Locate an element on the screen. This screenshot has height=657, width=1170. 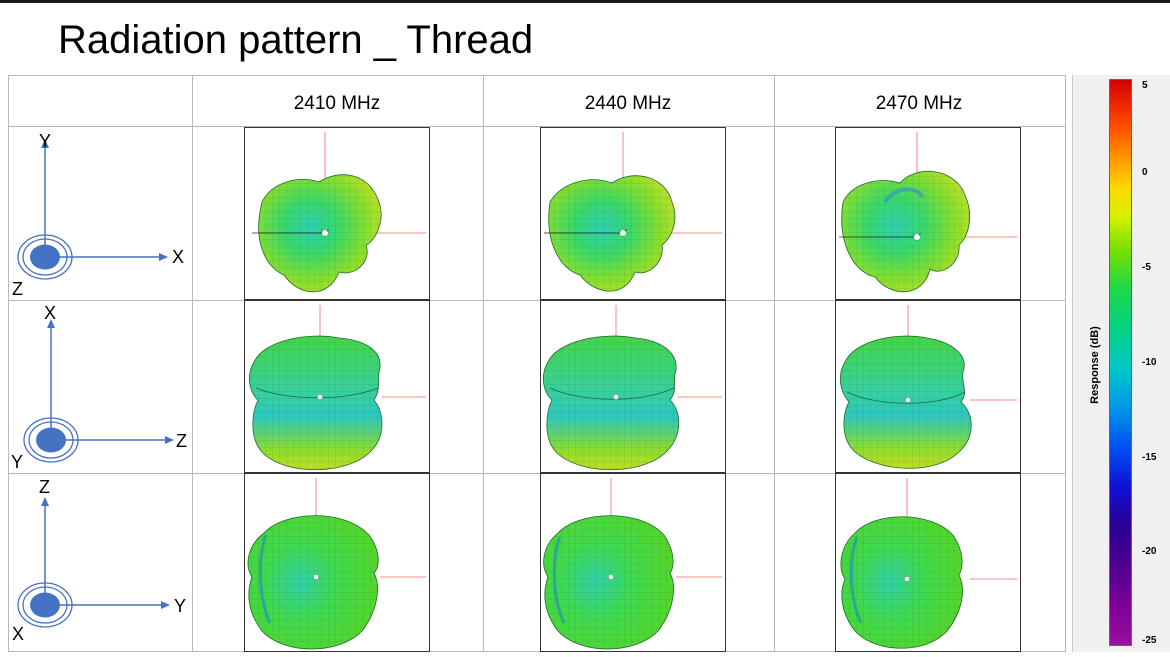
up-axis-label: Z is located at coordinates (44, 487).